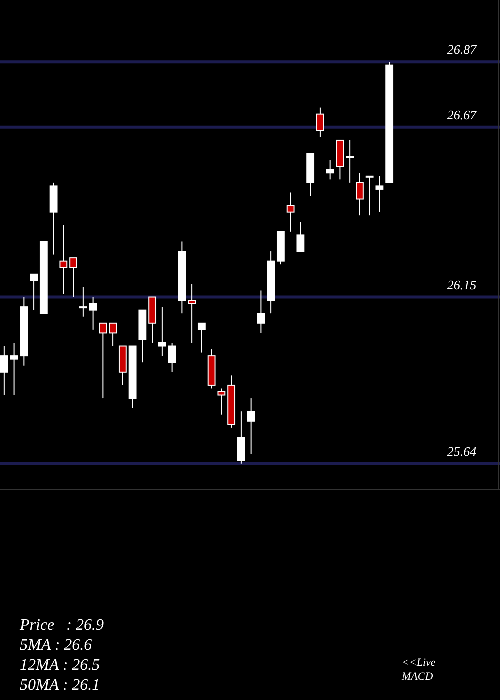  I want to click on text: <<Live MACD, so click(418, 670).